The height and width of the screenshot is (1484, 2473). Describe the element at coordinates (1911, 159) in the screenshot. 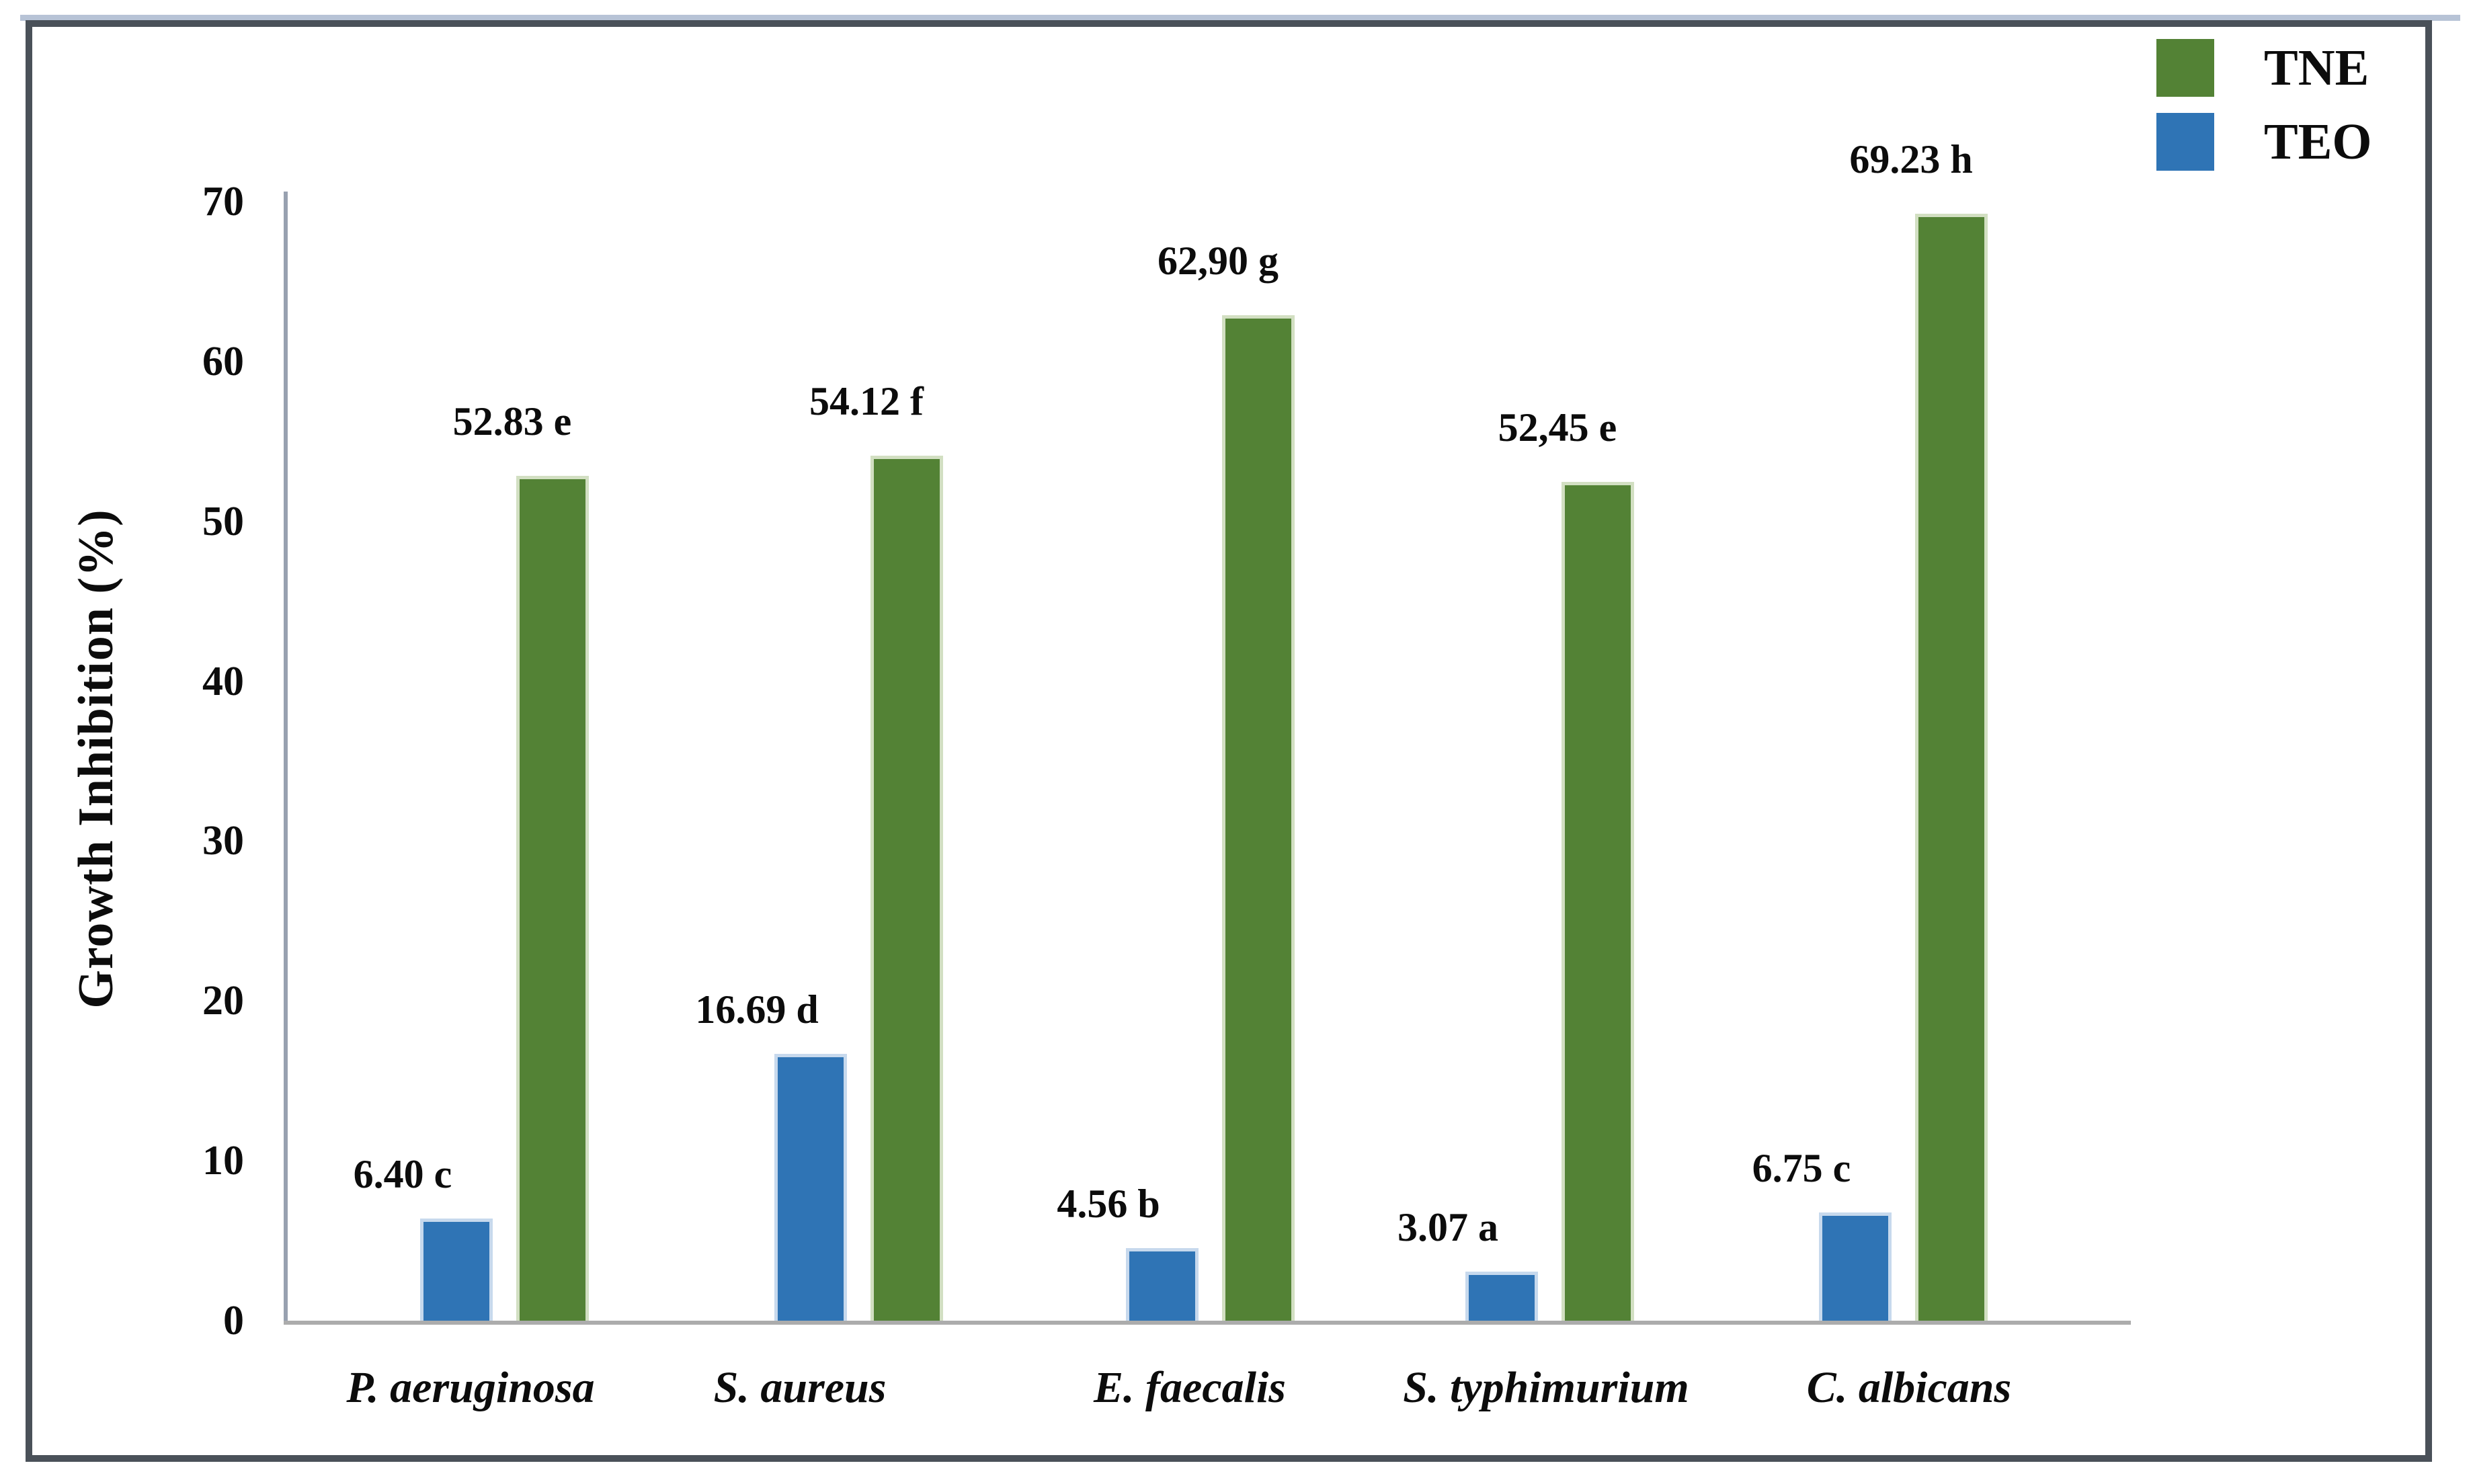

I see `bar-tne-value-label: 69.23 h` at that location.